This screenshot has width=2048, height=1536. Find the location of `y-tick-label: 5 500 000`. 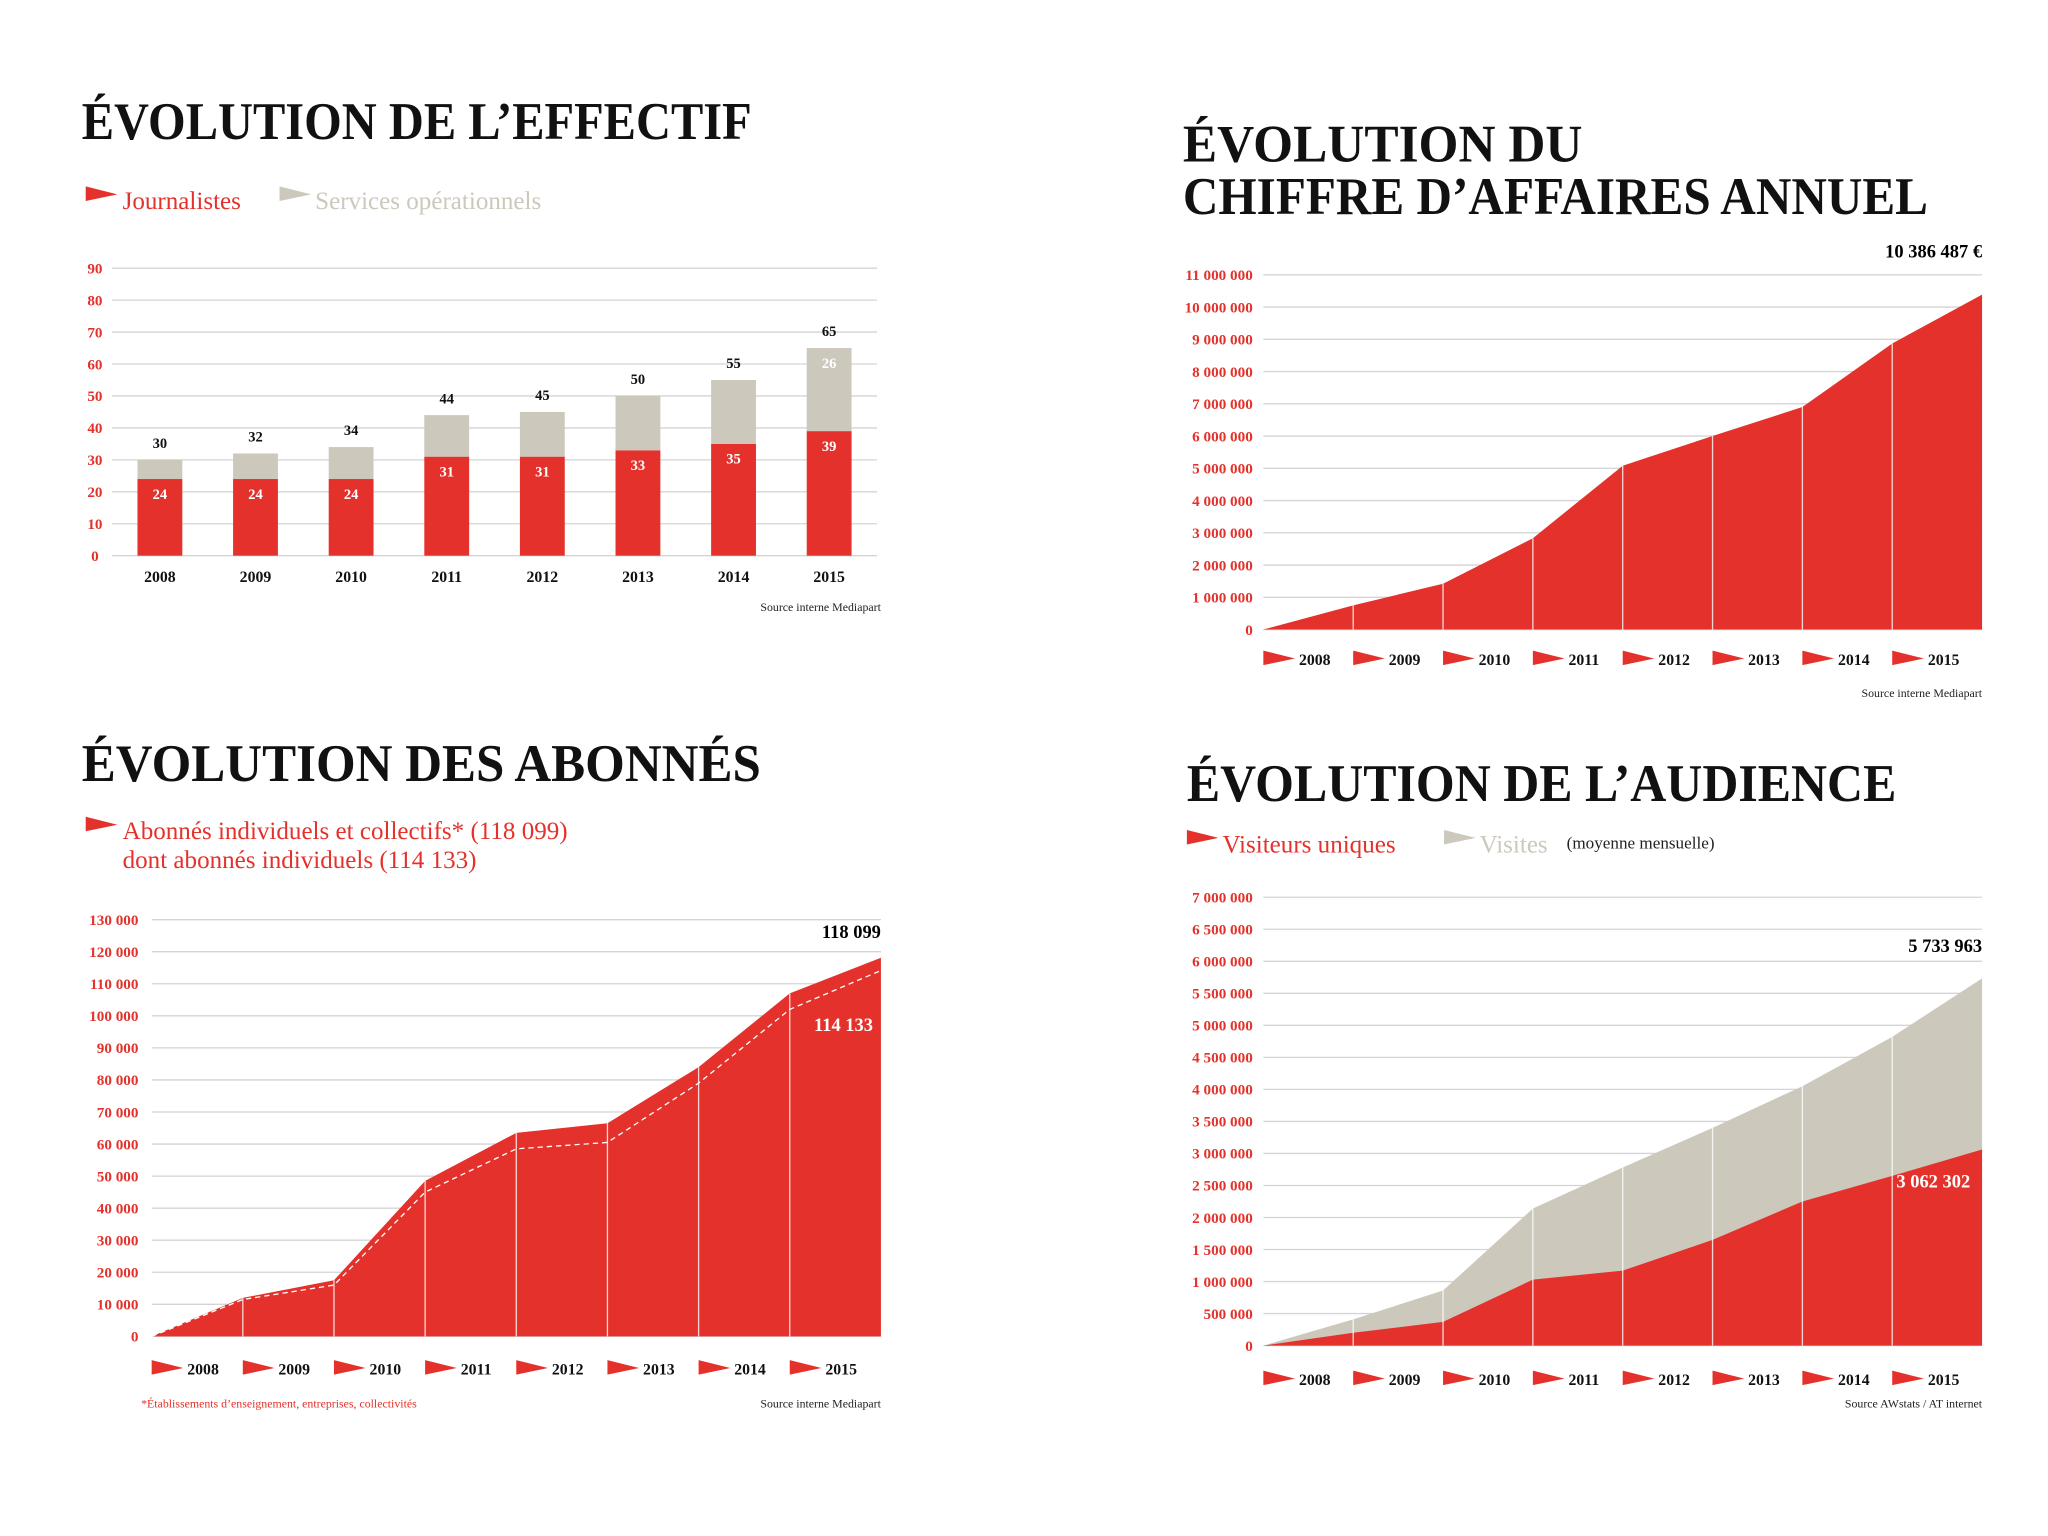

y-tick-label: 5 500 000 is located at coordinates (1222, 994).